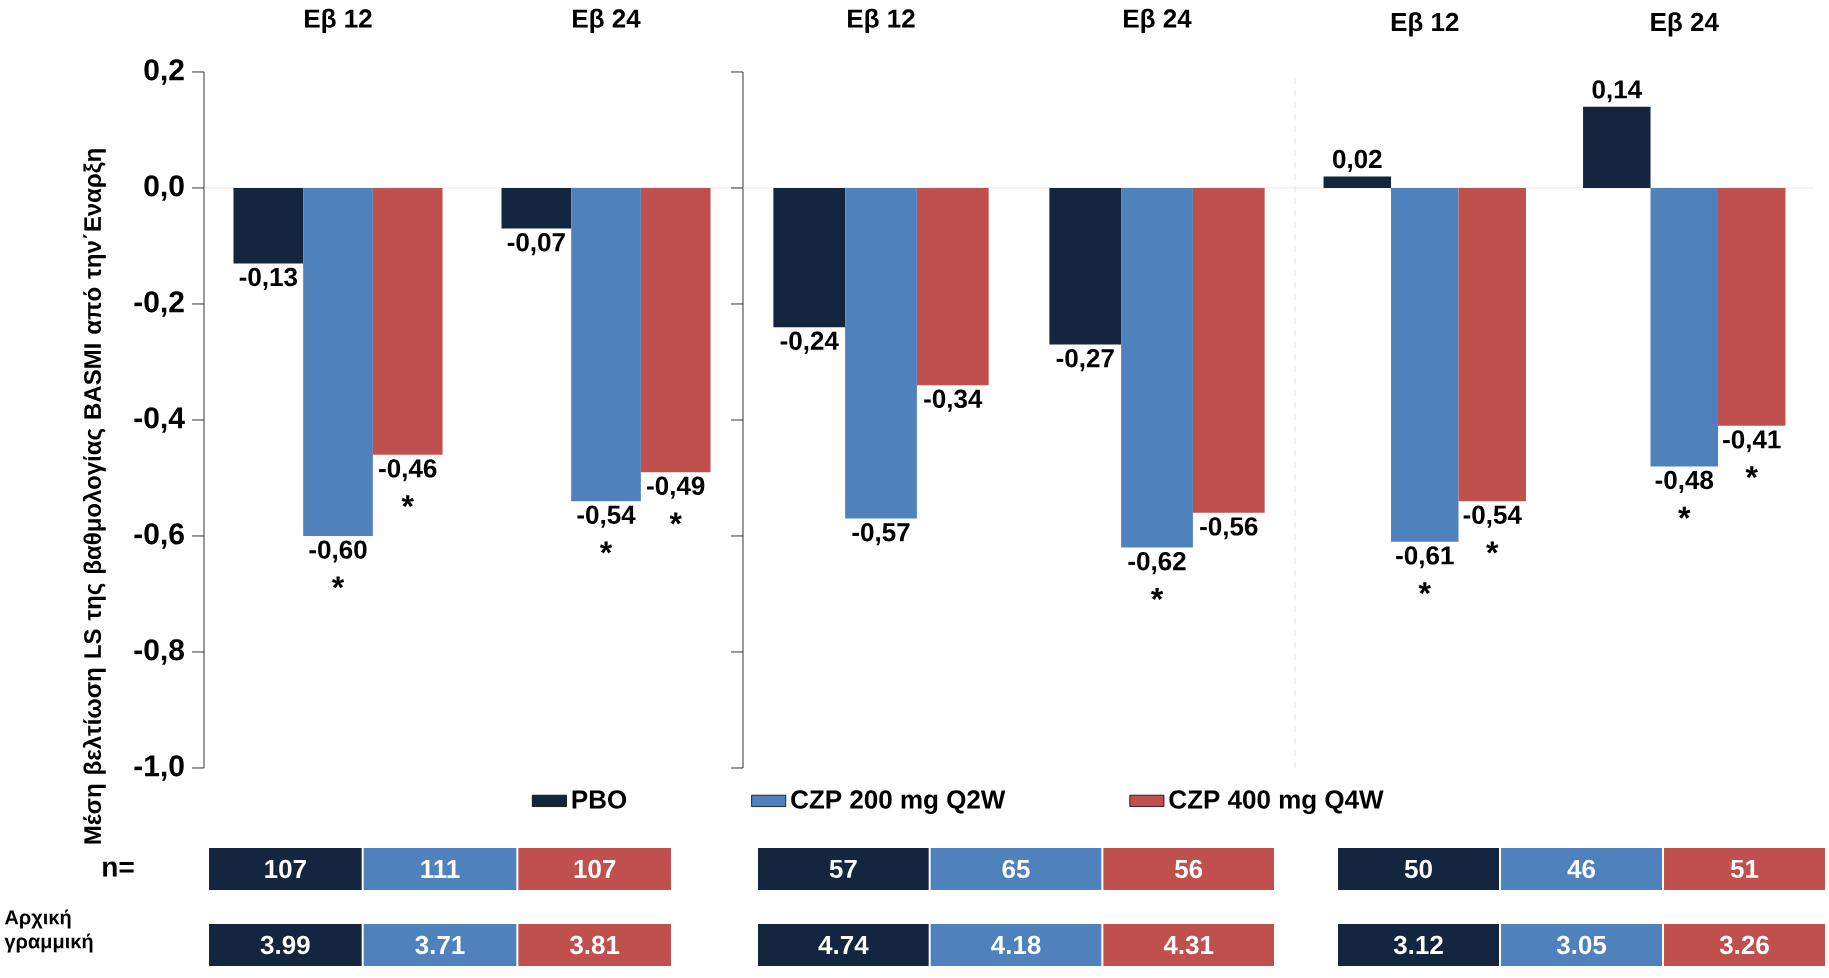 This screenshot has height=978, width=1829. Describe the element at coordinates (1157, 563) in the screenshot. I see `data-label: -0,62` at that location.